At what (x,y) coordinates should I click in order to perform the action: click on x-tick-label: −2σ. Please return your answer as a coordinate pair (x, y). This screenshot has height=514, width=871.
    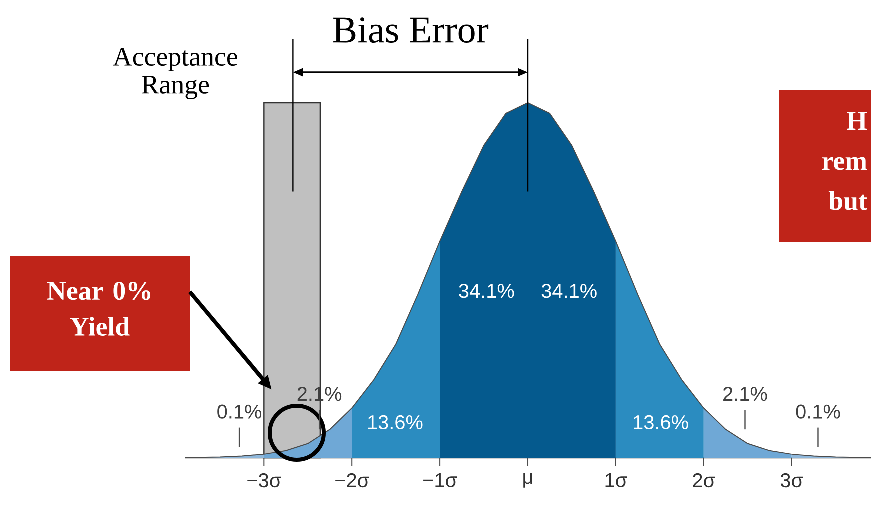
    Looking at the image, I should click on (353, 481).